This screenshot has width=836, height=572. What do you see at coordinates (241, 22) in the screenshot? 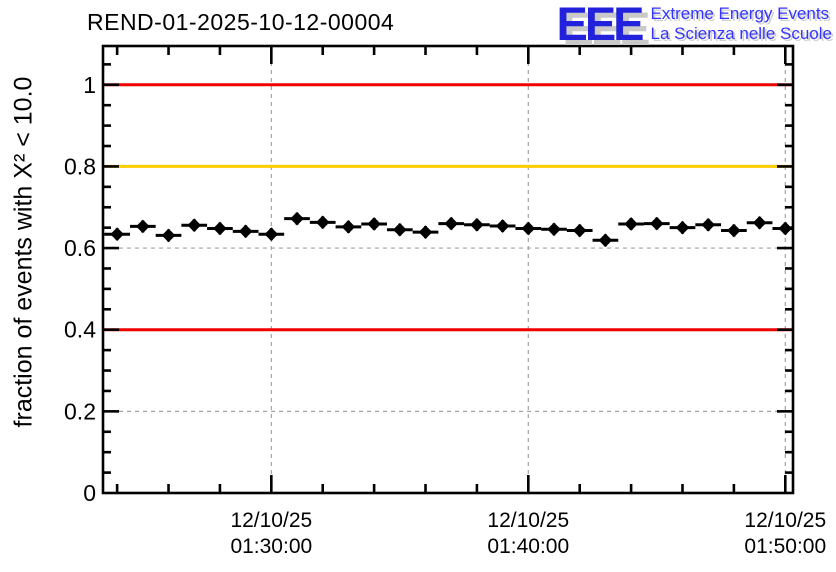
I see `page-title: REND-01-2025-10-12-00004` at bounding box center [241, 22].